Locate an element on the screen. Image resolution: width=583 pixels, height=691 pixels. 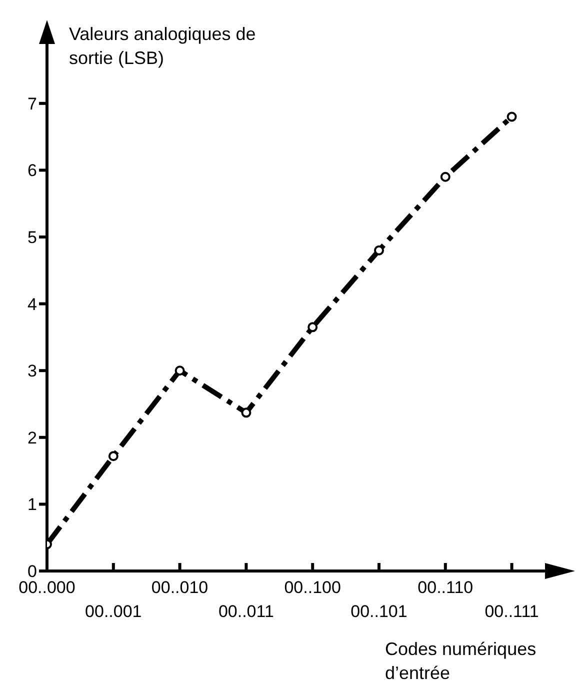
x-axis-title: Codes numériques d’entrée is located at coordinates (461, 661).